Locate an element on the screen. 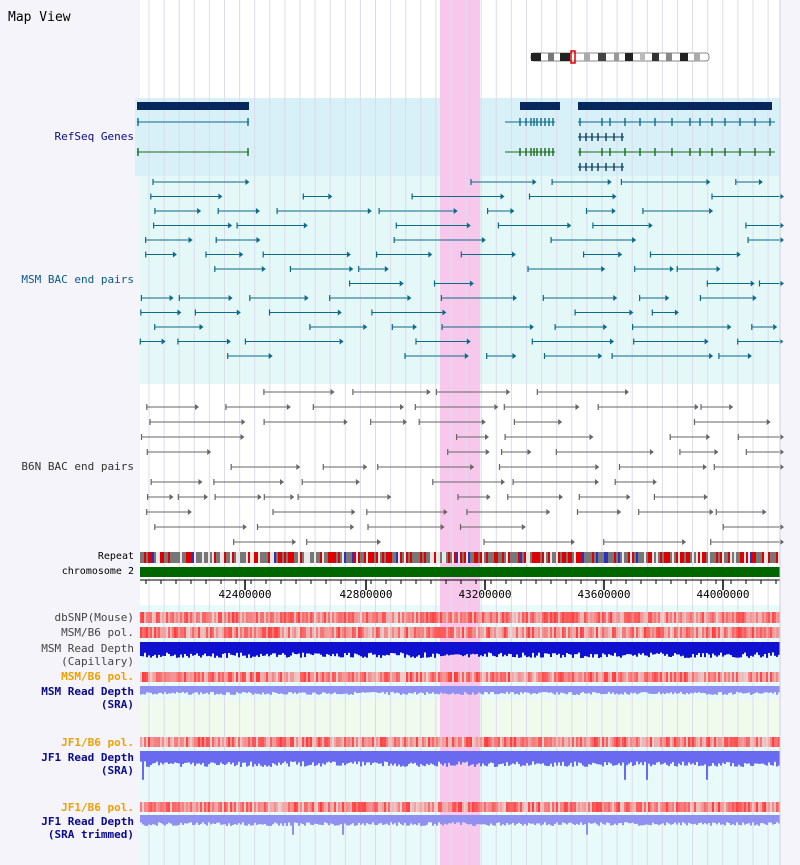  track-label-msm-depth-cap-2: (Capillary) is located at coordinates (97, 661).